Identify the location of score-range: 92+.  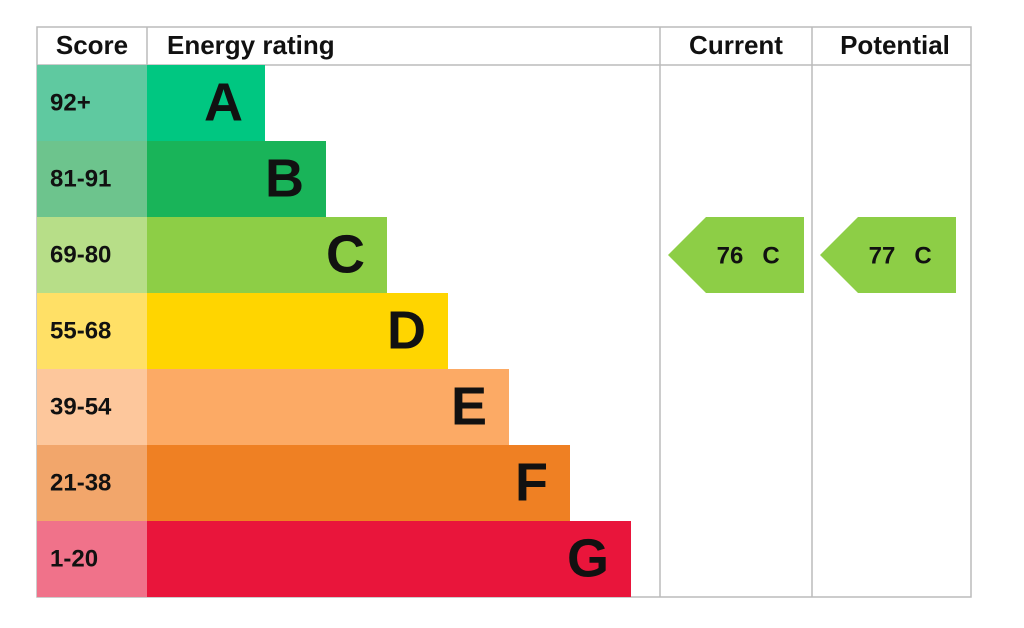
(70, 102).